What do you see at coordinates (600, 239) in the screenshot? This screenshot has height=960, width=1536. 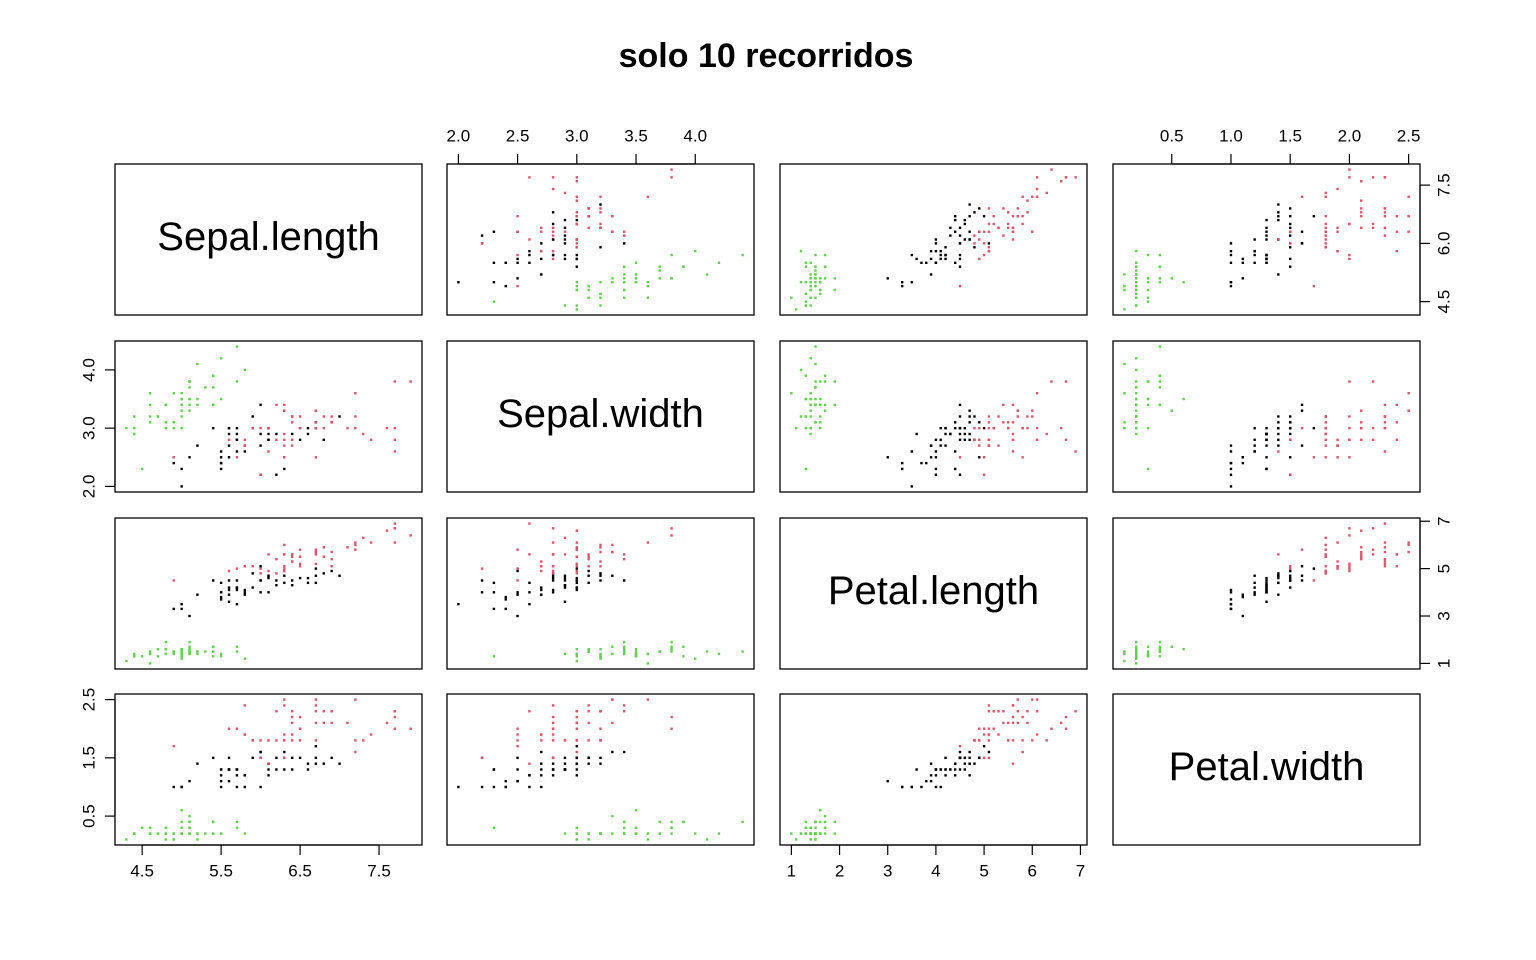 I see `panel-frame` at bounding box center [600, 239].